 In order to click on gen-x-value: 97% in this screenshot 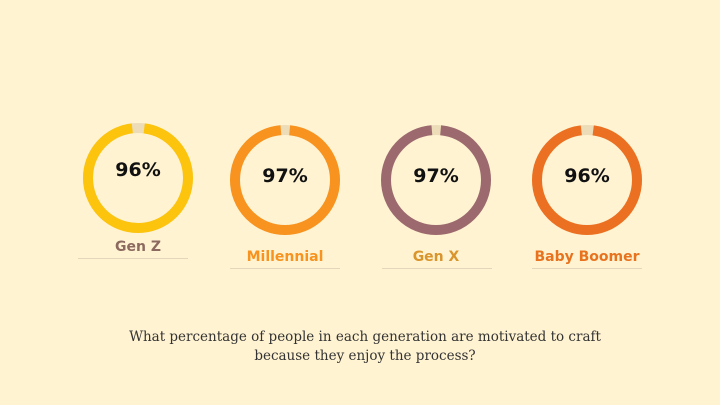, I will do `click(436, 176)`.